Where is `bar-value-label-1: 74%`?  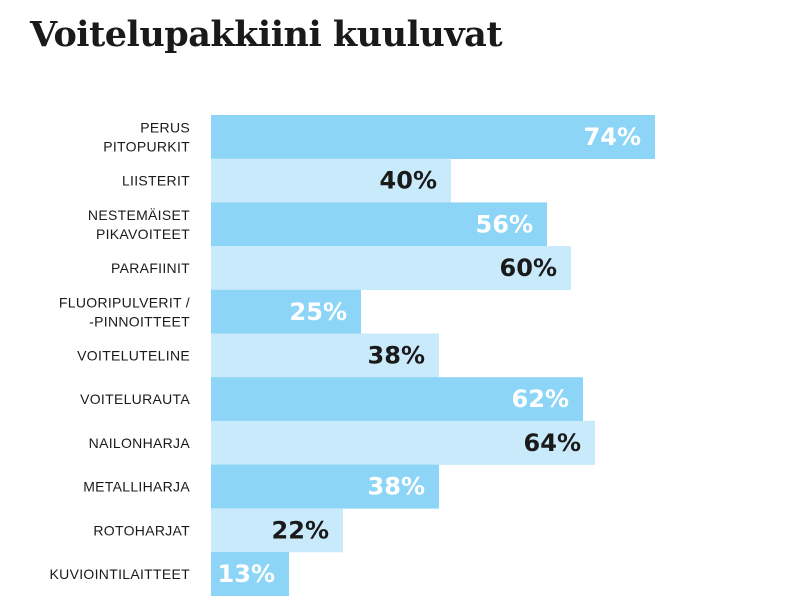
bar-value-label-1: 74% is located at coordinates (612, 137).